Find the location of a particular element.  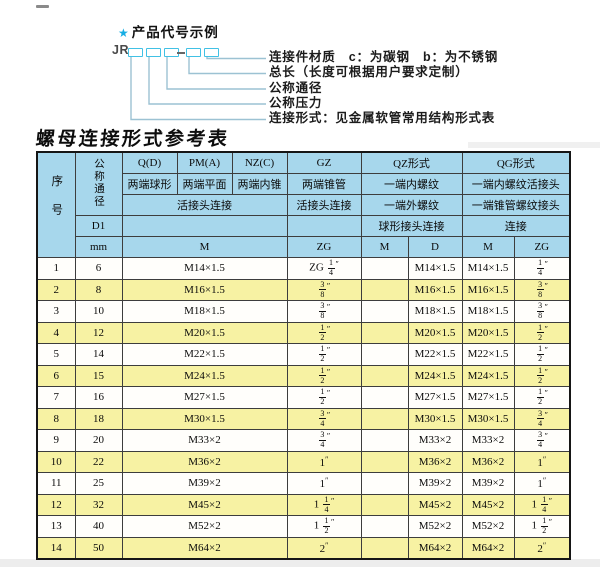

cell: 1 1 4 ″ is located at coordinates (542, 504).